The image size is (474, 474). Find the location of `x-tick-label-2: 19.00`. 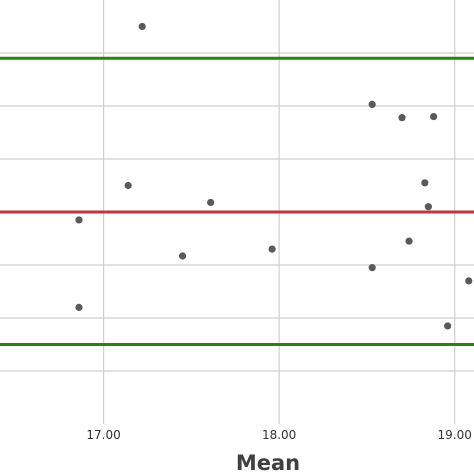

x-tick-label-2: 19.00 is located at coordinates (455, 435).